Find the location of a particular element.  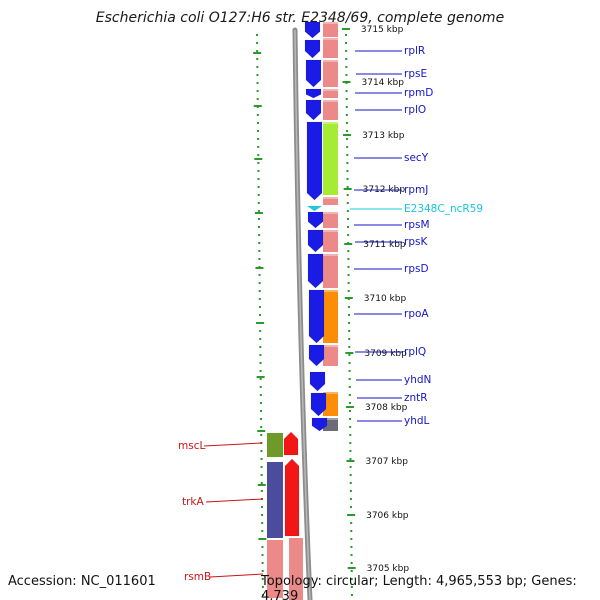

tick-label-3705-kbp: 3705 kbp is located at coordinates (388, 569).